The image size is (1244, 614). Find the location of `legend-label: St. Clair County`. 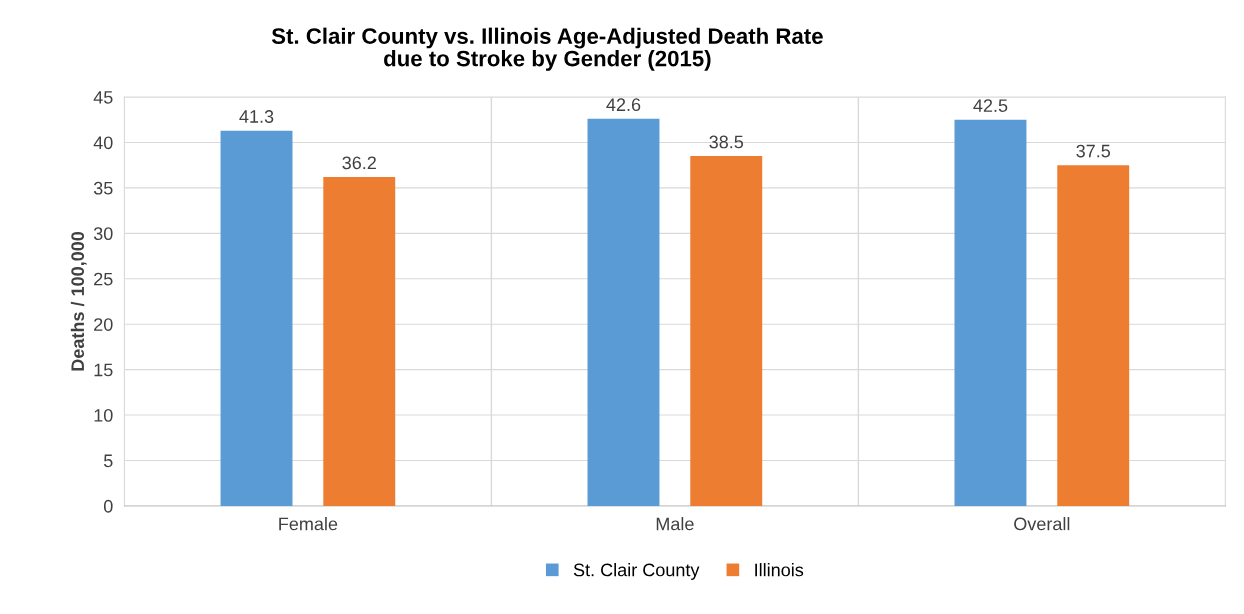

legend-label: St. Clair County is located at coordinates (636, 571).